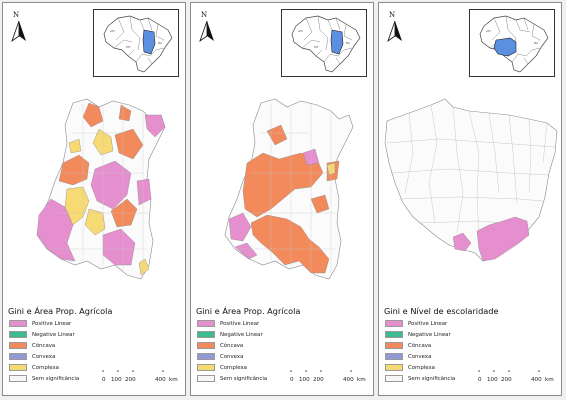 The image size is (566, 400). I want to click on mato-grosso-municipality-map, so click(471, 180).